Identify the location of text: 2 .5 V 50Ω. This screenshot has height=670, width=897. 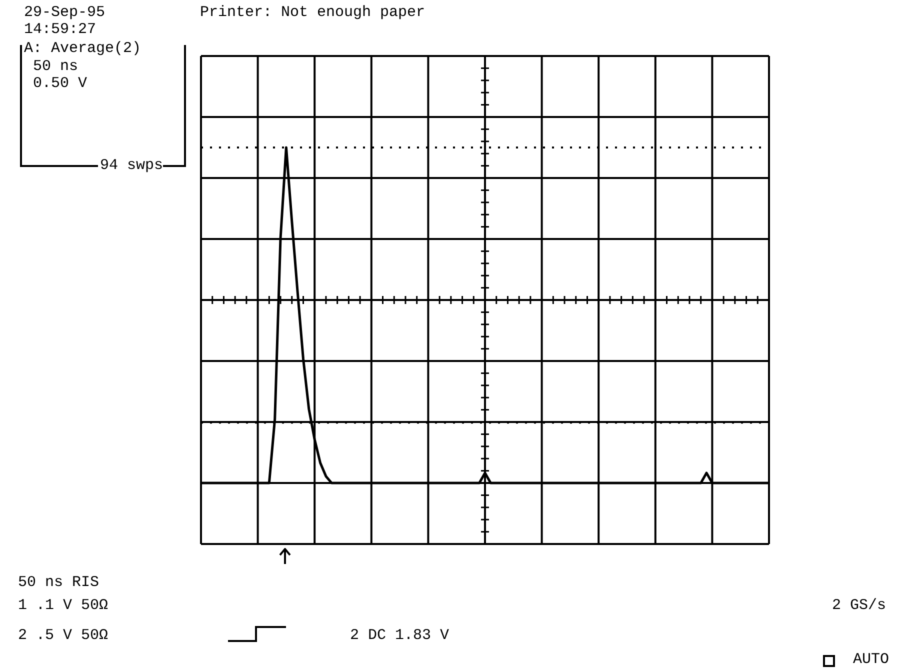
(63, 635).